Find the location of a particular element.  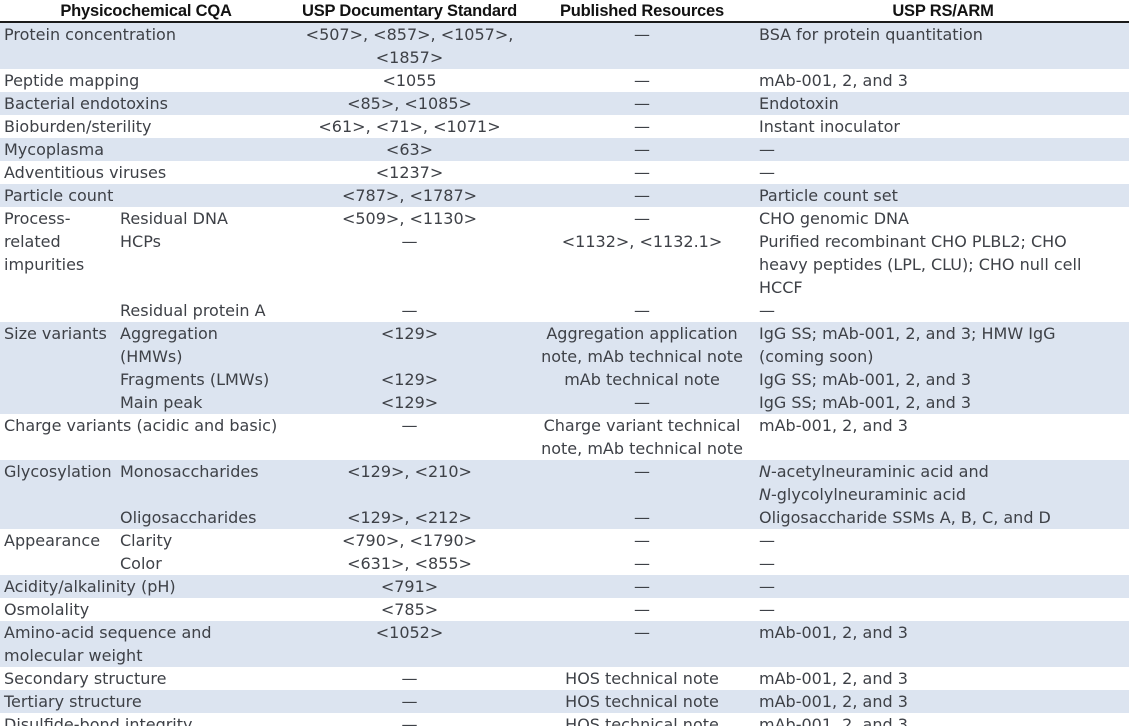

row-items: <785> — — is located at coordinates (710, 609).